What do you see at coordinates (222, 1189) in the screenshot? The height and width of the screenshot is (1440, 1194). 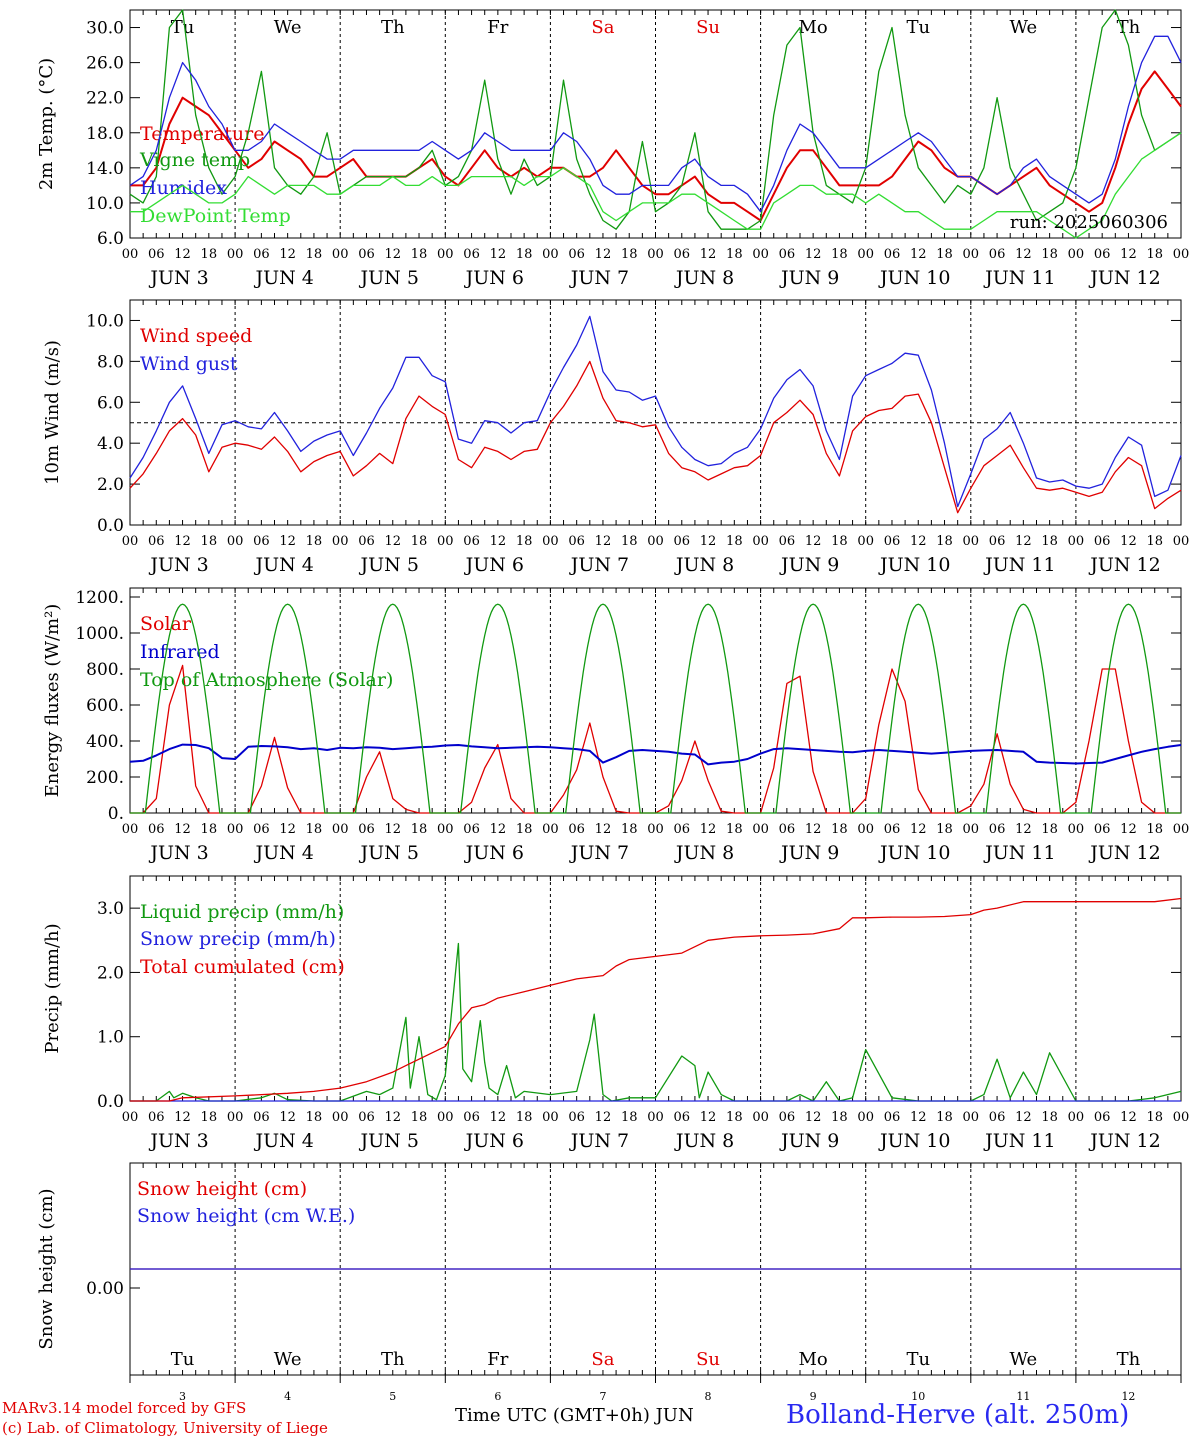 I see `legend-entry: Snow height (cm)` at bounding box center [222, 1189].